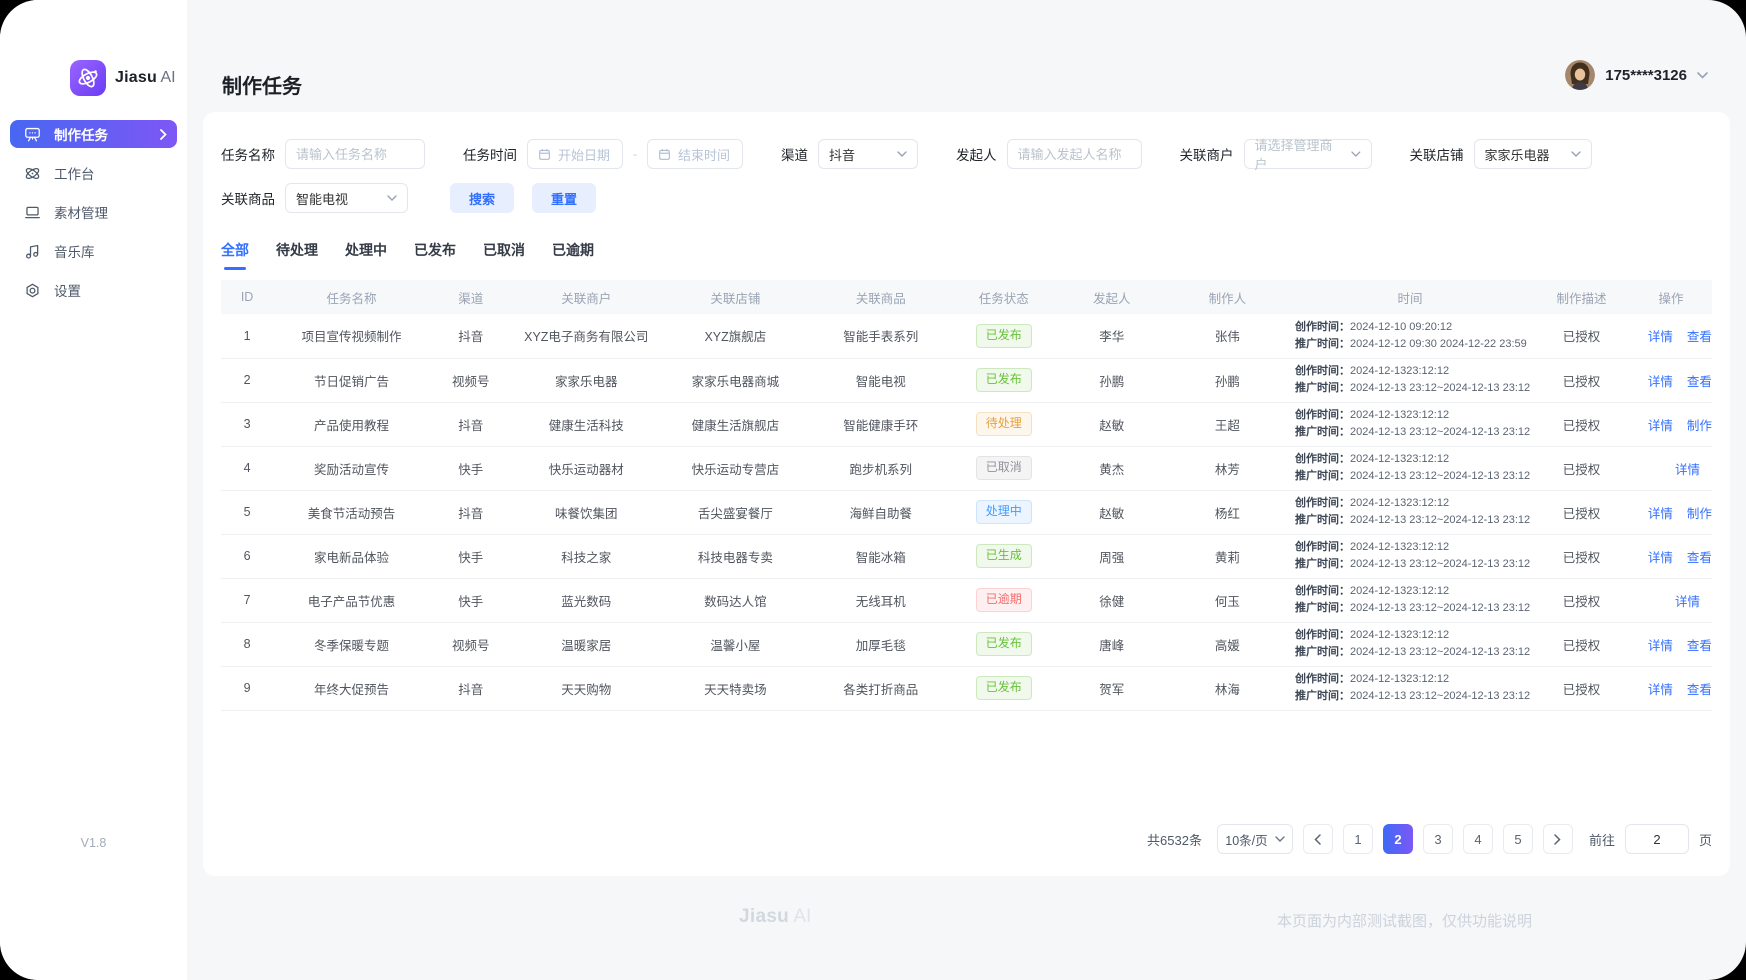 This screenshot has width=1746, height=980. What do you see at coordinates (351, 336) in the screenshot?
I see `cell-name: 项目宣传视频制作` at bounding box center [351, 336].